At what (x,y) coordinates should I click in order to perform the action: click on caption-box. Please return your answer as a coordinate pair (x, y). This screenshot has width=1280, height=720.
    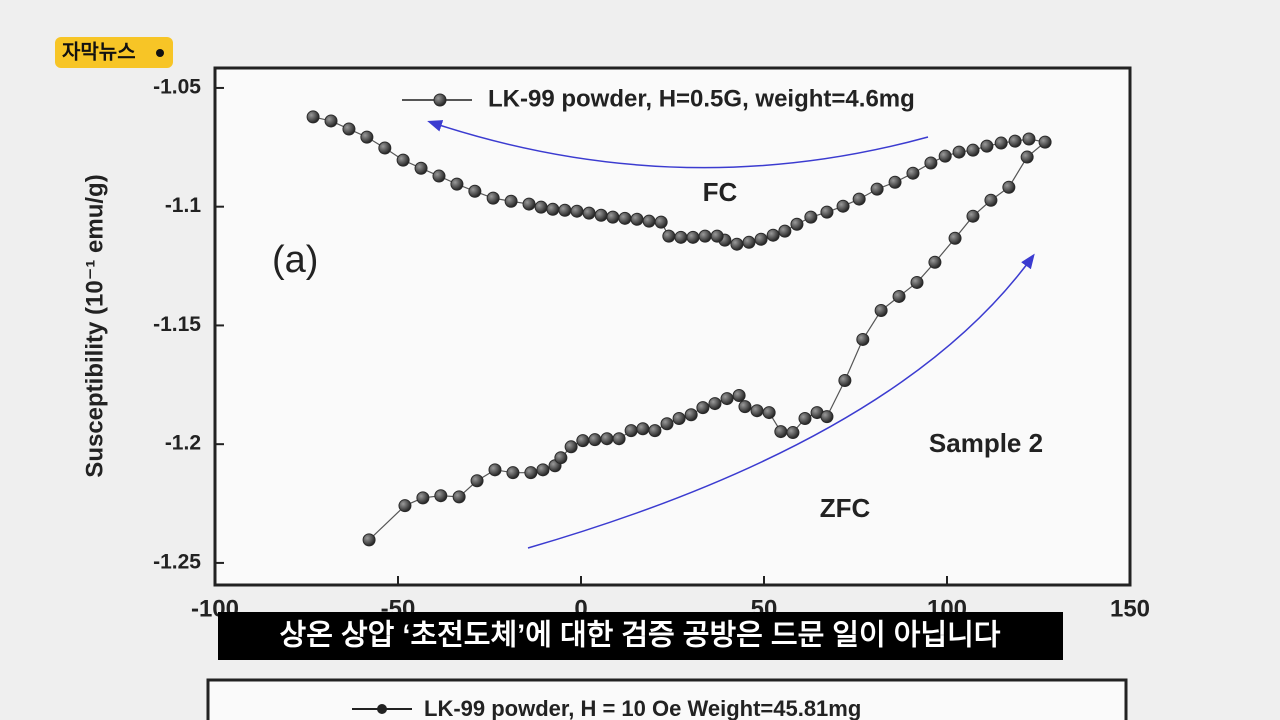
    Looking at the image, I should click on (640, 636).